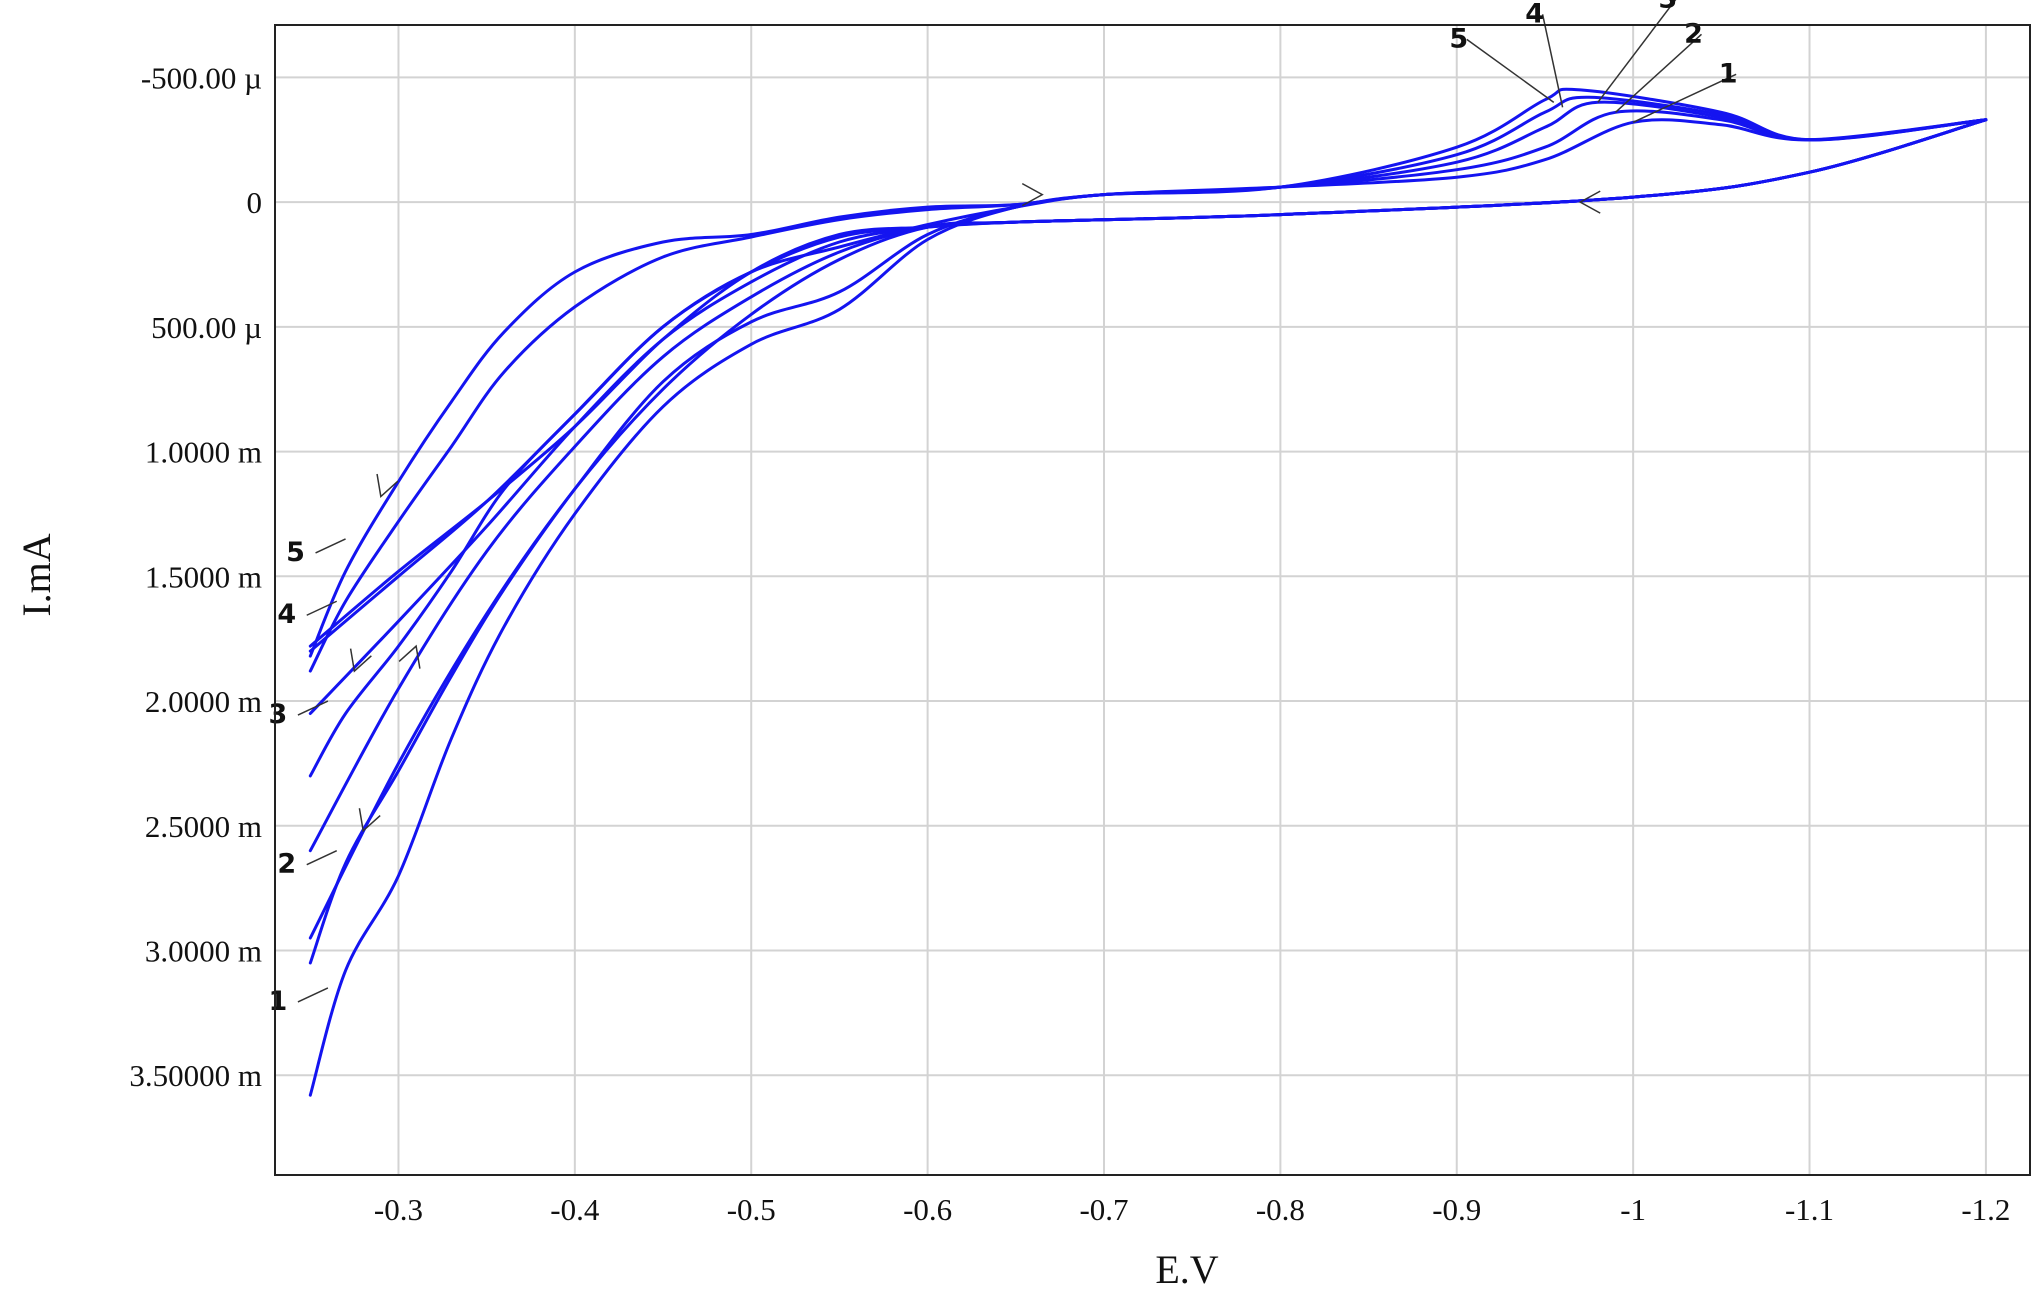 Image resolution: width=2043 pixels, height=1299 pixels. What do you see at coordinates (206, 327) in the screenshot?
I see `y-tick-label: 500.00 µ` at bounding box center [206, 327].